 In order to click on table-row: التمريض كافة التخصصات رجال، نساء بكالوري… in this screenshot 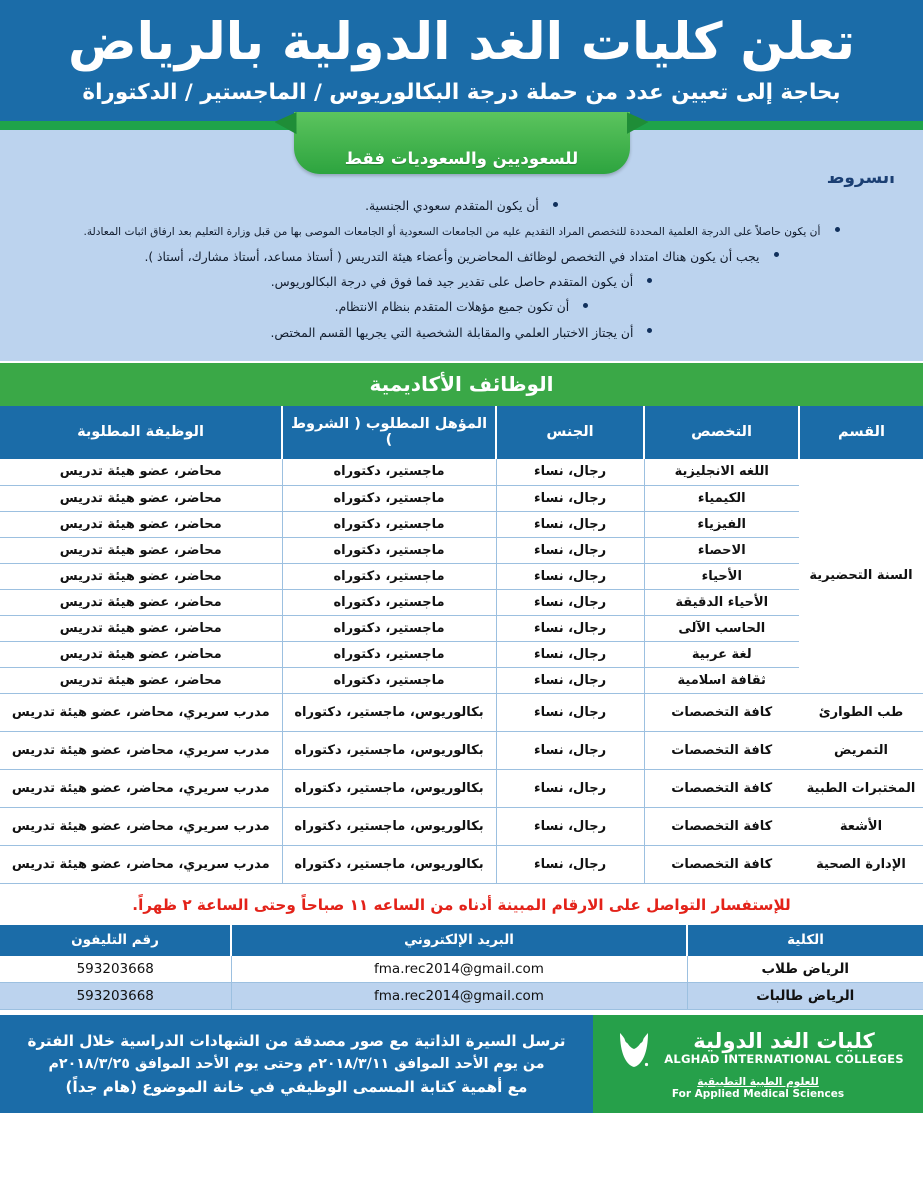, I will do `click(461, 750)`.